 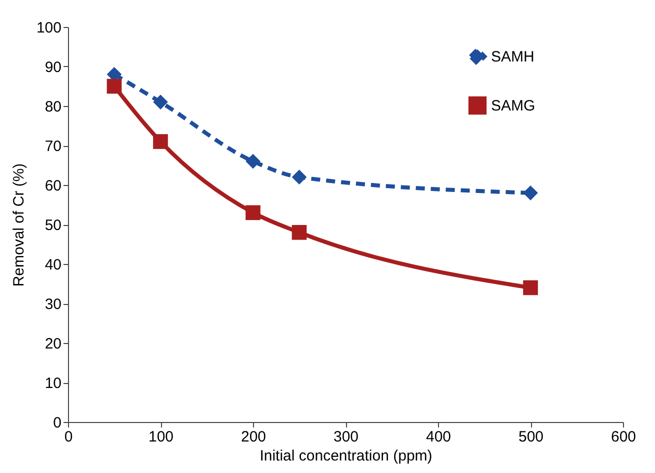 I want to click on x-tick-label: 200, so click(x=253, y=437).